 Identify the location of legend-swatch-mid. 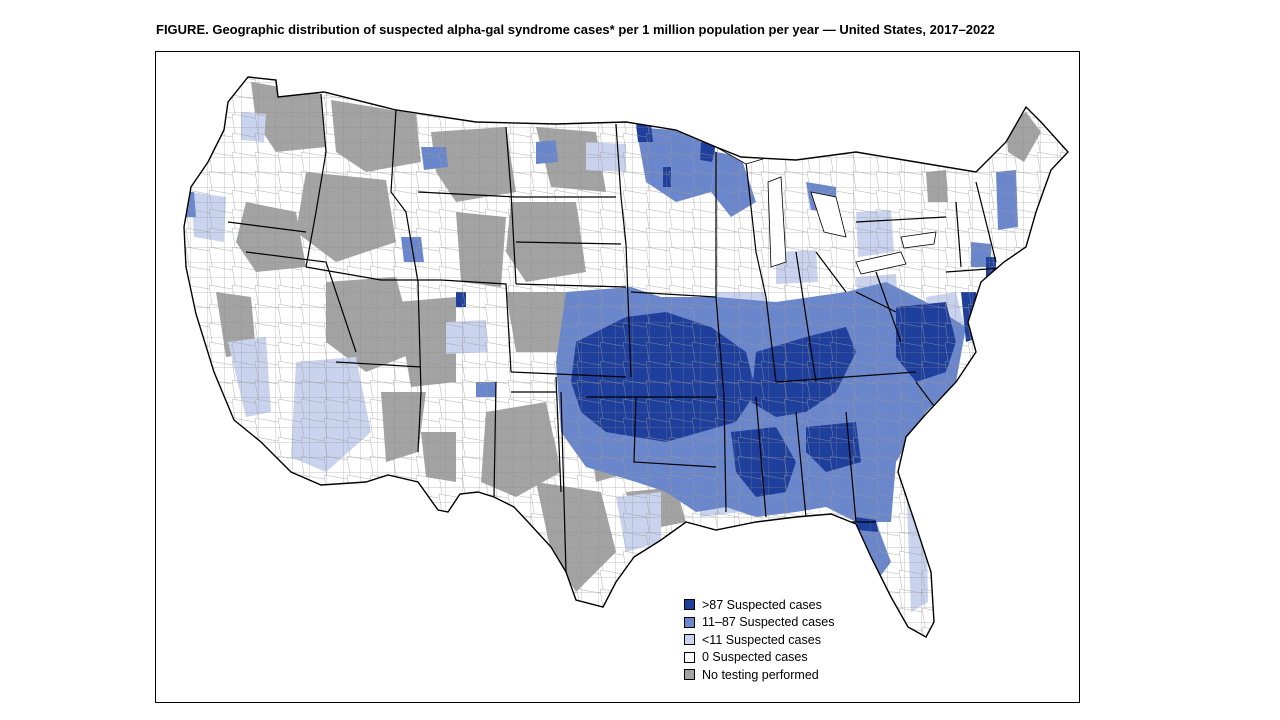
(689, 622).